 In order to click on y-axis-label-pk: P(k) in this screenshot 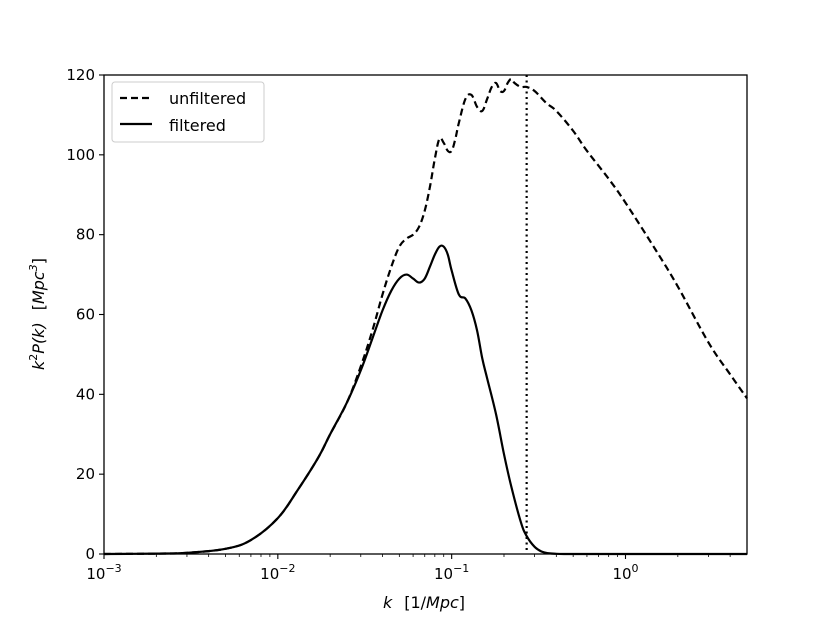, I will do `click(38, 337)`.